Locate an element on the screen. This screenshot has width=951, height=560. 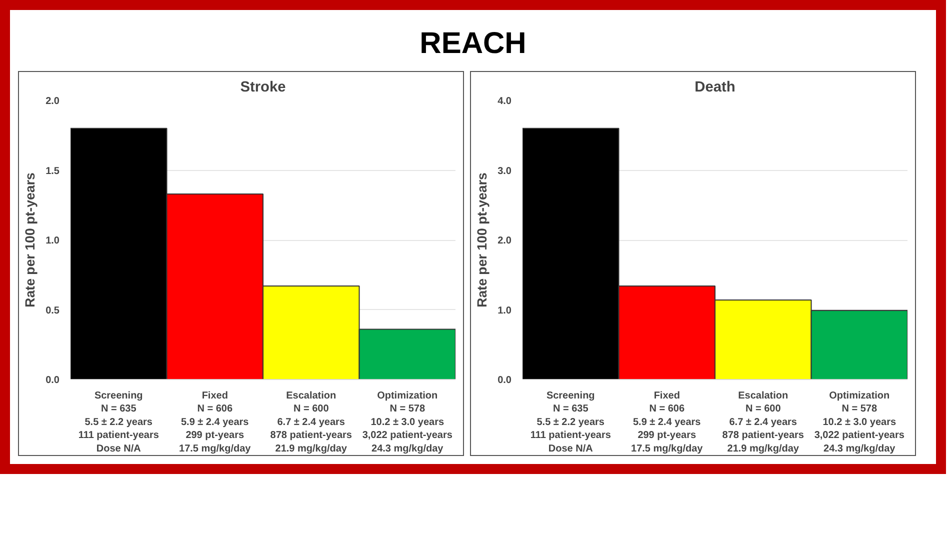
chart-title: Stroke is located at coordinates (263, 87).